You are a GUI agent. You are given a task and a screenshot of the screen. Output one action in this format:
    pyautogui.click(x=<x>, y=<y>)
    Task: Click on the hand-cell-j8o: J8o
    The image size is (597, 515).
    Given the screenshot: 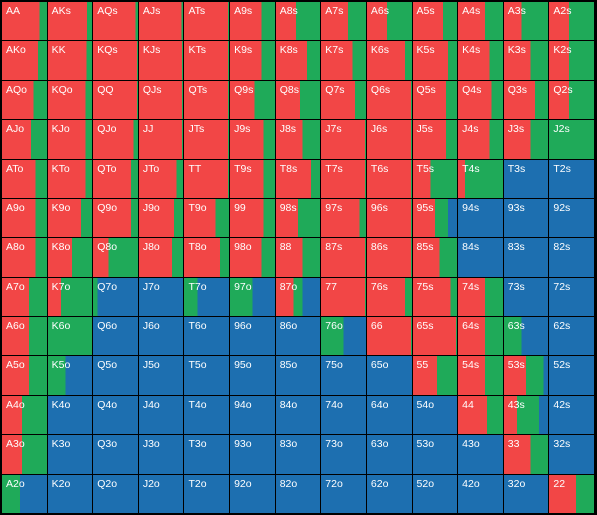 What is the action you would take?
    pyautogui.click(x=161, y=257)
    